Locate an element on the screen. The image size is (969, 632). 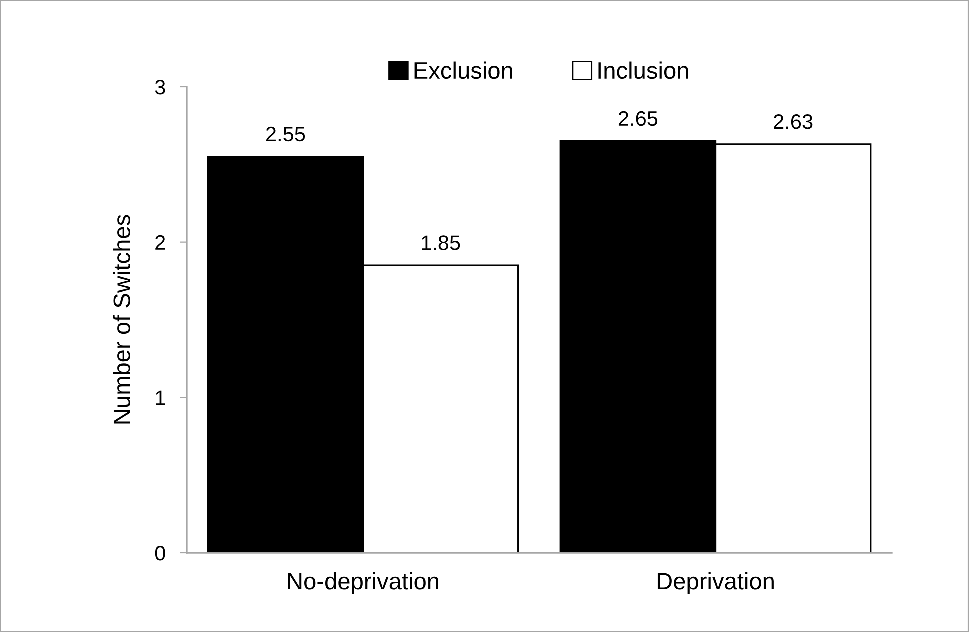
y-tick-label: 0 is located at coordinates (160, 553).